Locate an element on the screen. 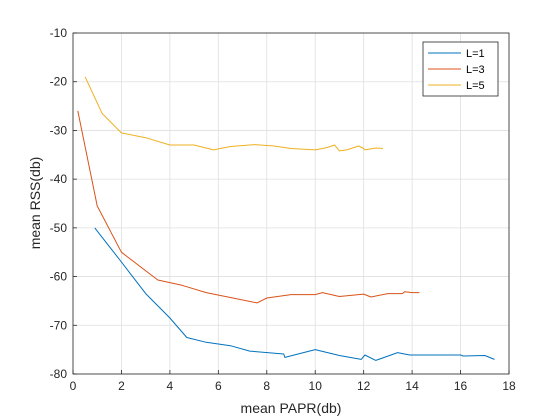 The height and width of the screenshot is (420, 560). x-tick-label: 2 is located at coordinates (121, 386).